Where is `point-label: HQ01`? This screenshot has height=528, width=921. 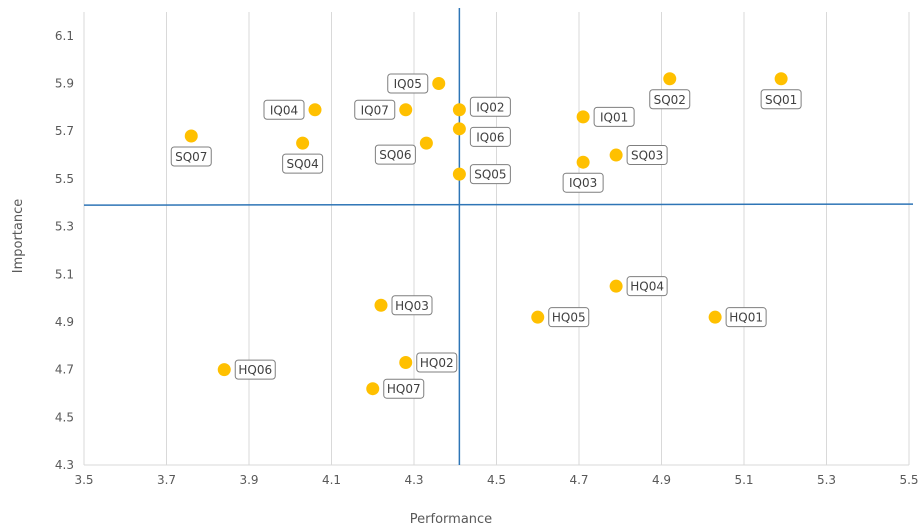 point-label: HQ01 is located at coordinates (746, 317).